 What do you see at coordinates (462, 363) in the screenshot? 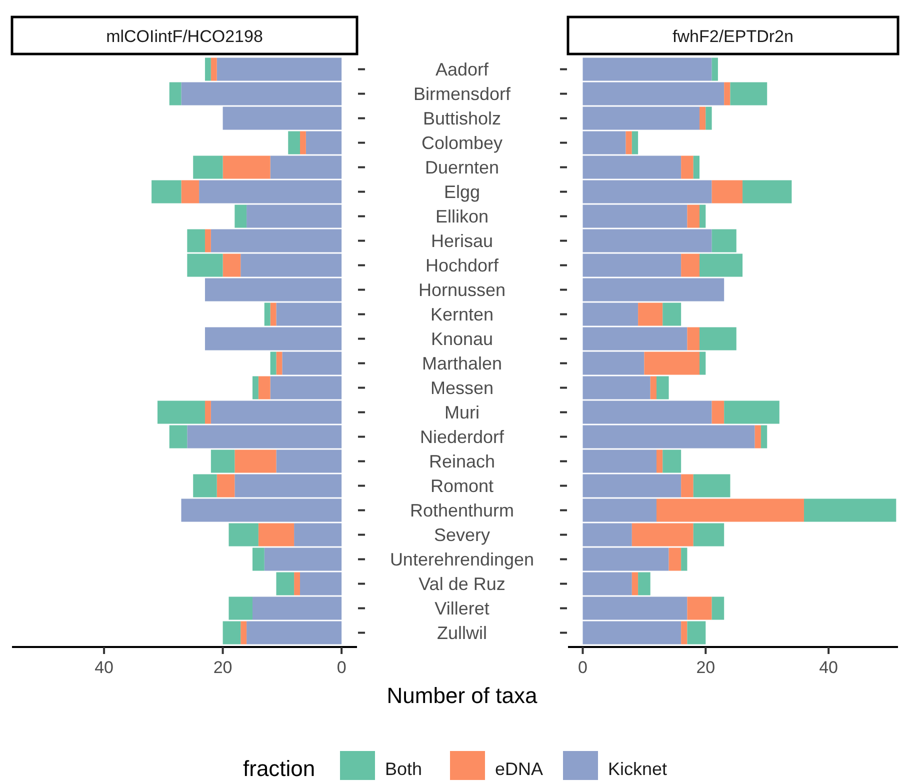
I see `y-tick-label: Marthalen` at bounding box center [462, 363].